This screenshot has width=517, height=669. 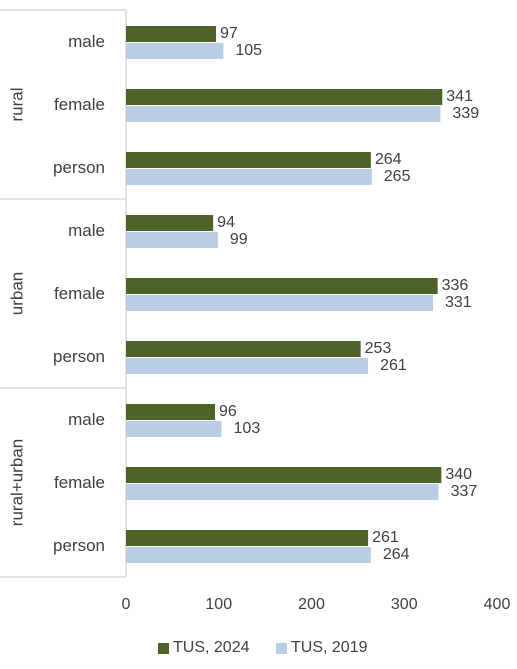 I want to click on data-label: 341, so click(x=459, y=96).